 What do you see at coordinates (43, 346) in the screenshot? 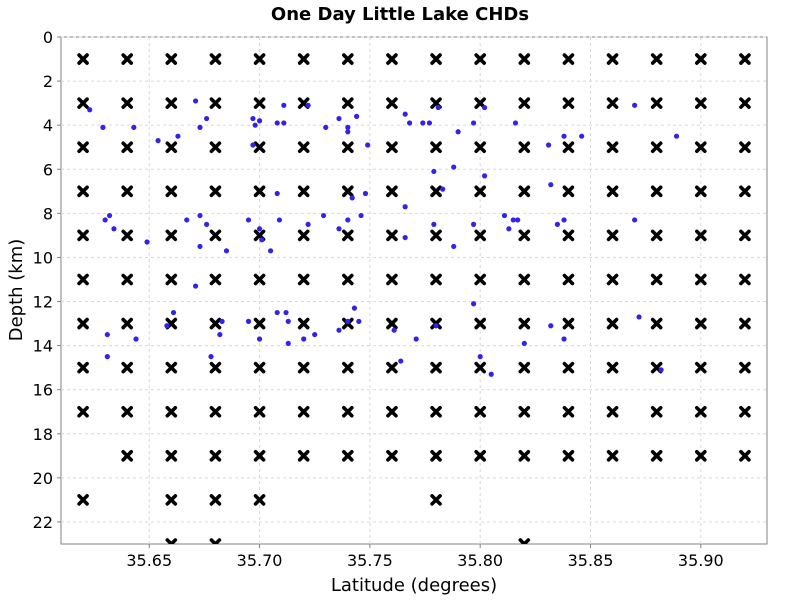
I see `y-tick-label: 14` at bounding box center [43, 346].